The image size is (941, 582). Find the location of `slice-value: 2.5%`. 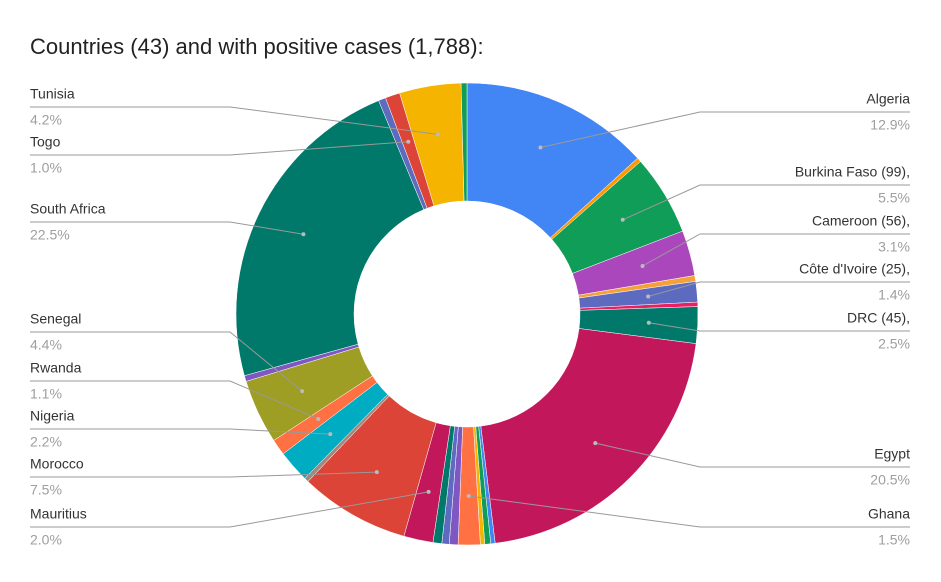

slice-value: 2.5% is located at coordinates (894, 344).